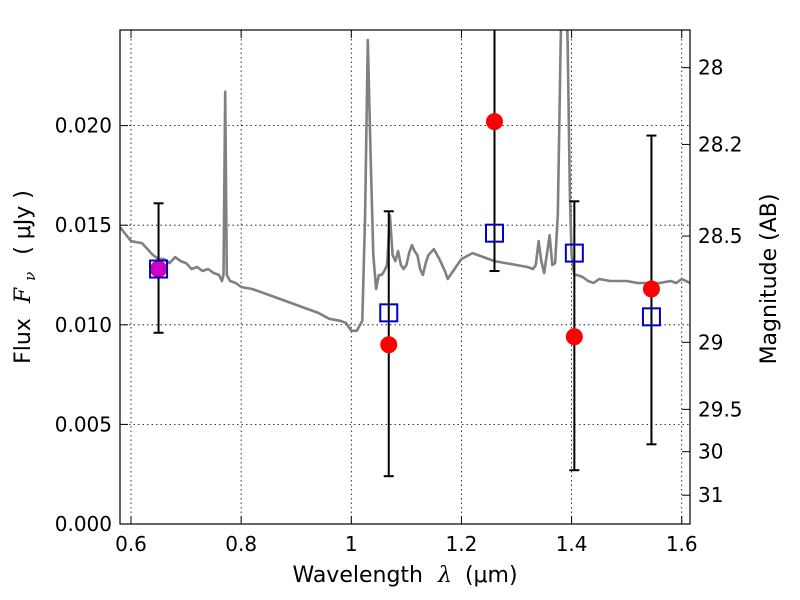  I want to click on x-tick-label: 1, so click(351, 544).